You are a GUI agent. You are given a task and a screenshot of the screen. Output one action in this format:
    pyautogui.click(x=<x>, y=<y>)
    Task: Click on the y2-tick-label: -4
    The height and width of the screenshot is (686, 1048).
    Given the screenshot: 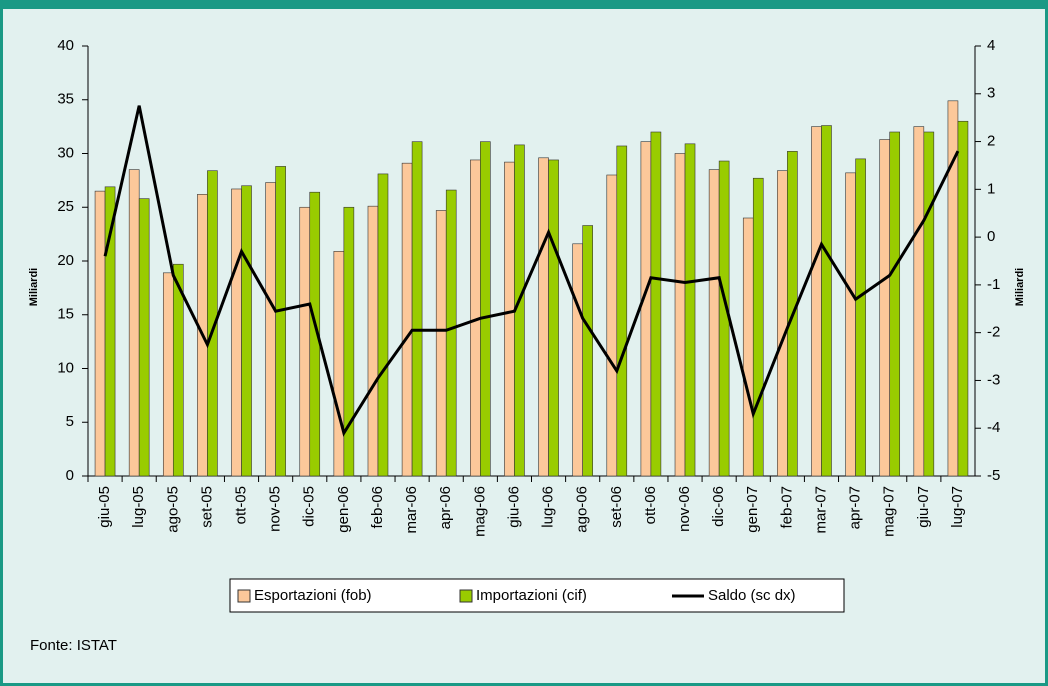 What is the action you would take?
    pyautogui.click(x=993, y=427)
    